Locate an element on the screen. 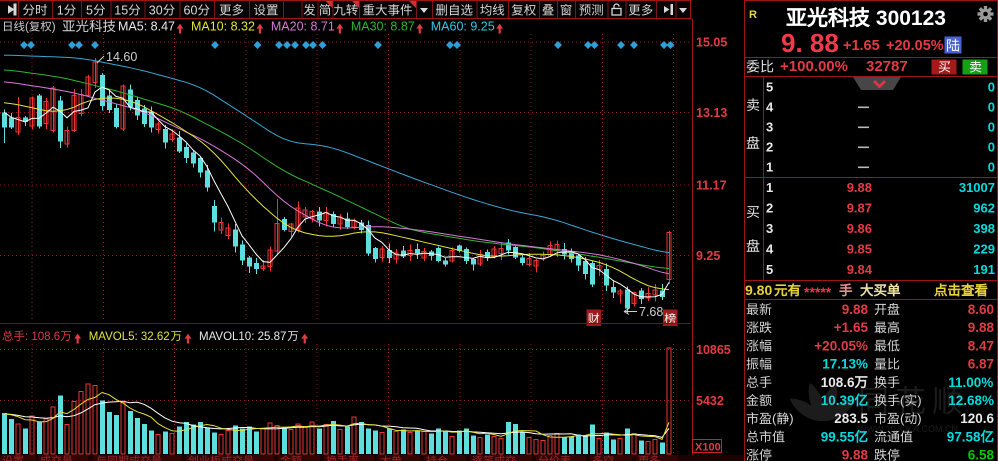 This screenshot has height=461, width=998. svg-text: WWW.10JQKA.COM.CN is located at coordinates (908, 429).